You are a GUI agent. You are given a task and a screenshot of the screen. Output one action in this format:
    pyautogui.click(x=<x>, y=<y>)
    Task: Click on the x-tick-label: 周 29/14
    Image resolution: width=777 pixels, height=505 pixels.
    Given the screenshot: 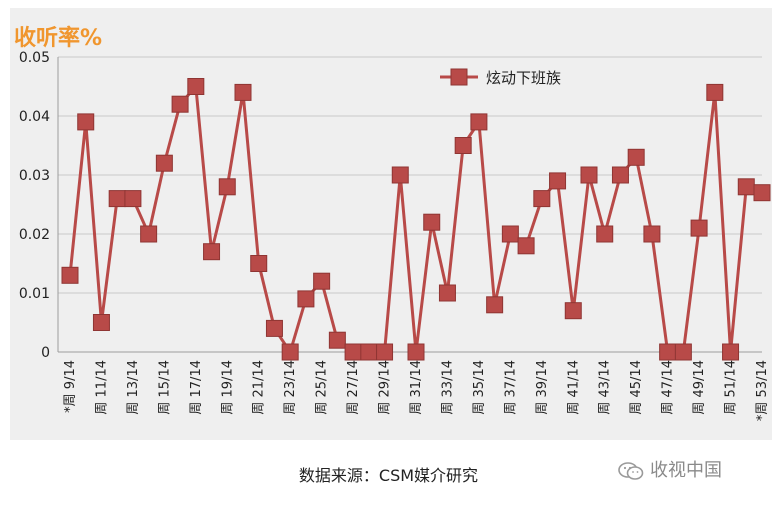 What is the action you would take?
    pyautogui.click(x=385, y=387)
    